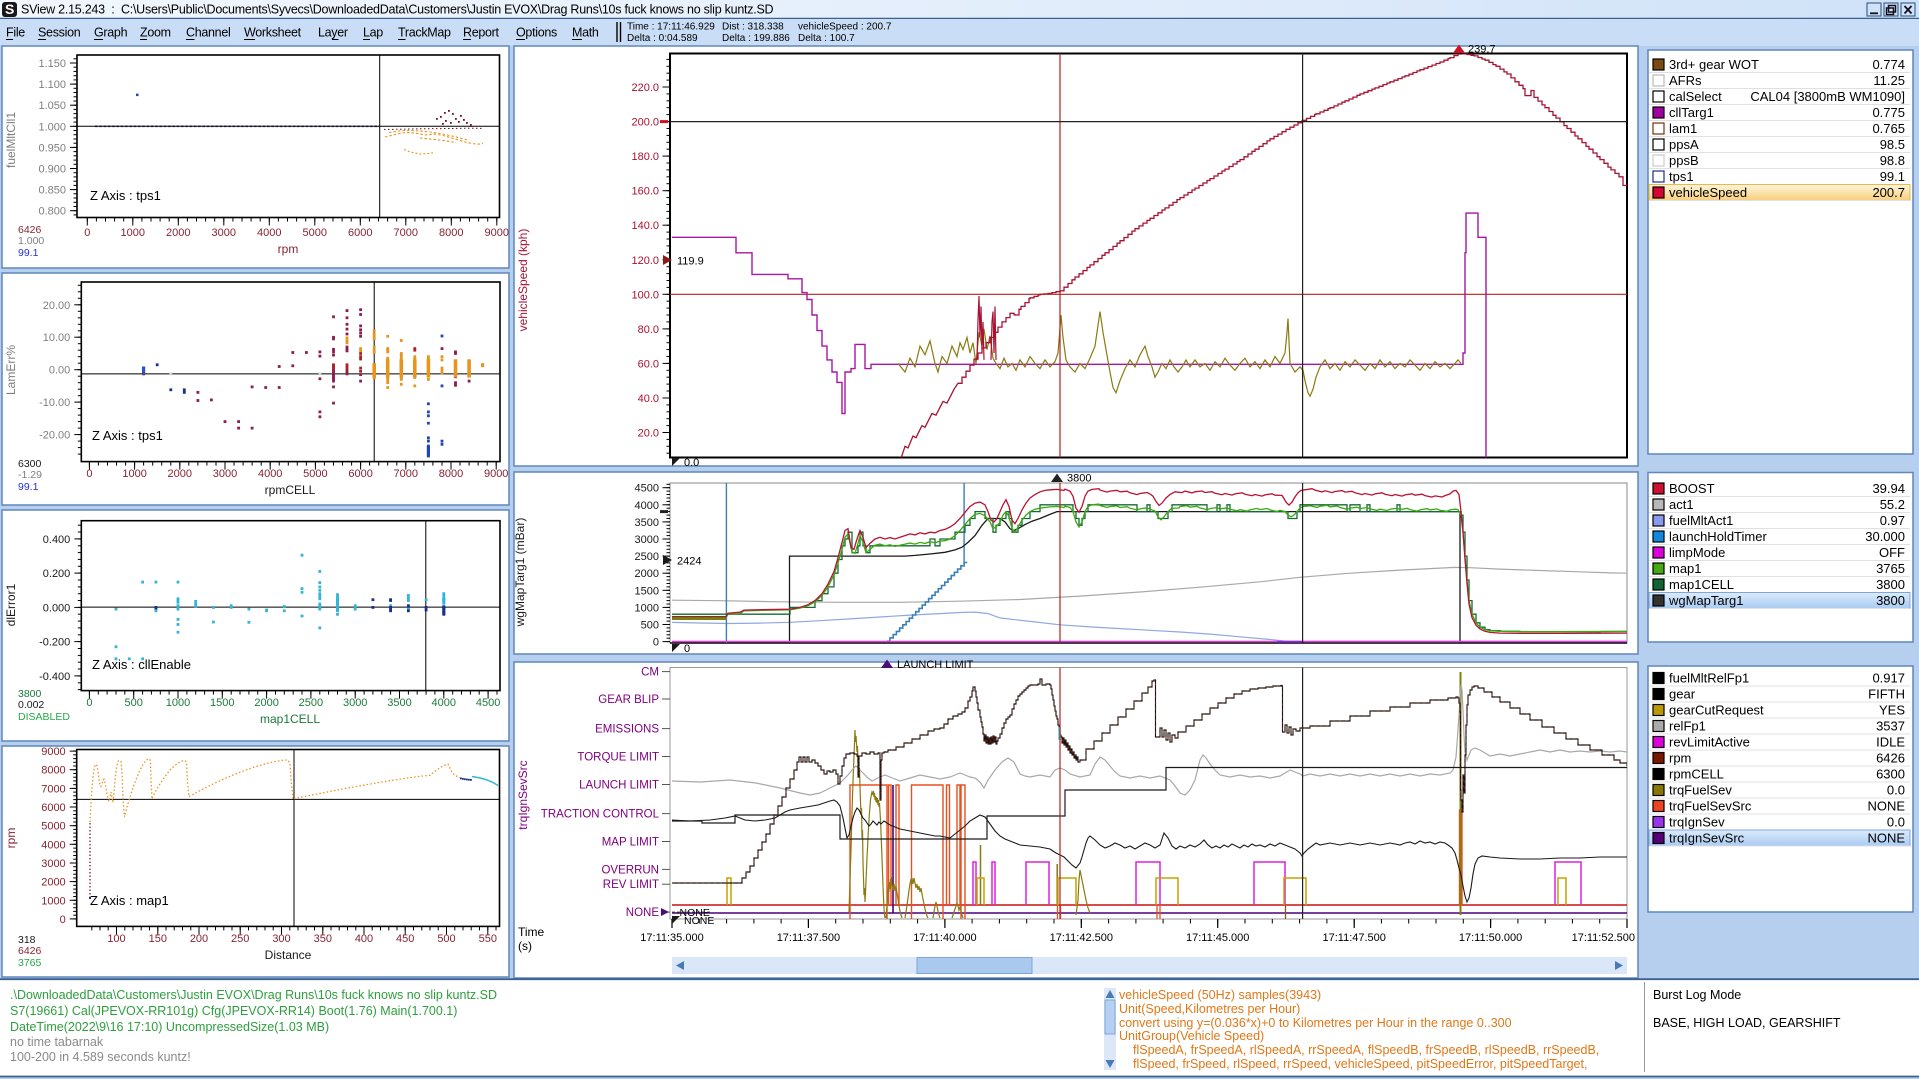 Image resolution: width=1919 pixels, height=1079 pixels. I want to click on svg-text: 550, so click(488, 939).